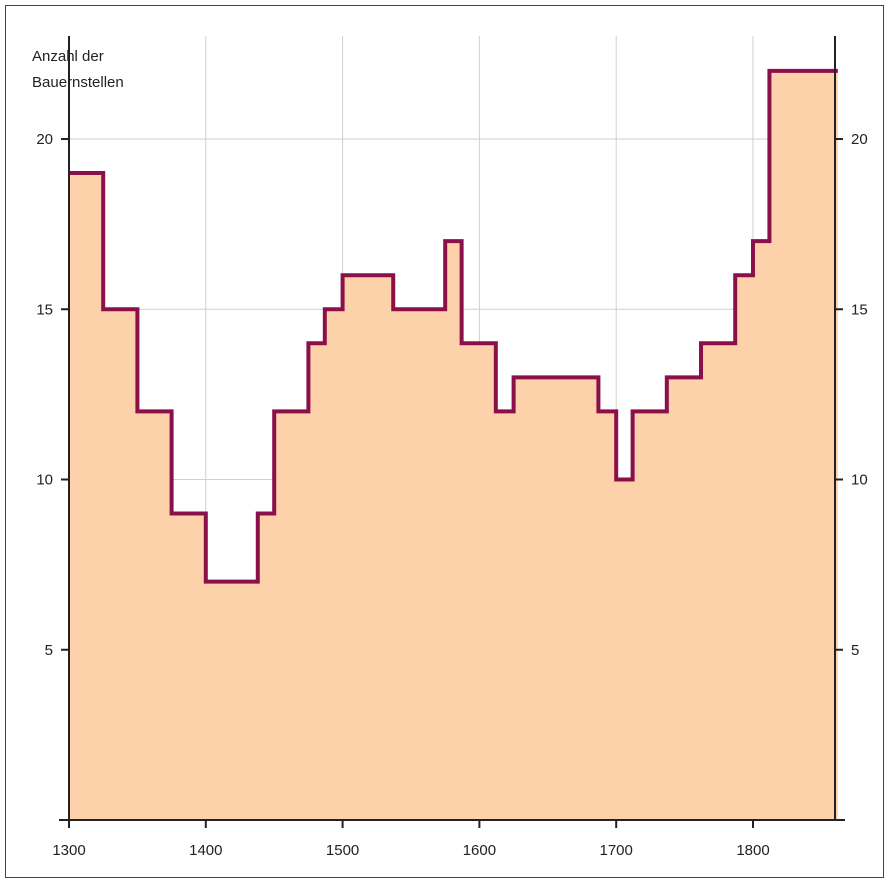  I want to click on y-tick-label-right-10: 10, so click(859, 480).